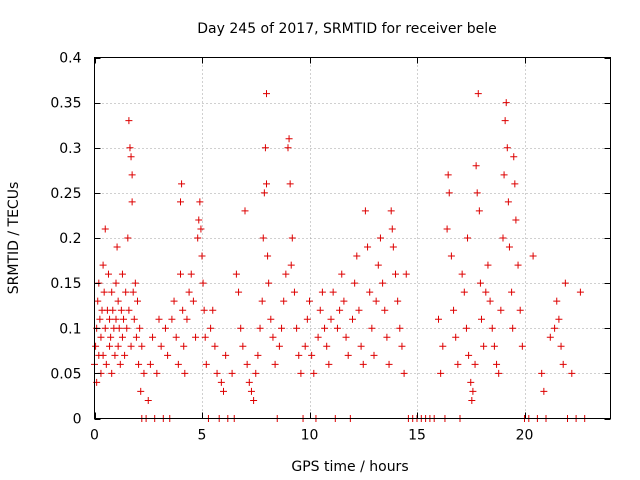 This screenshot has width=640, height=480. Describe the element at coordinates (525, 436) in the screenshot. I see `x-tick-label: 20` at that location.